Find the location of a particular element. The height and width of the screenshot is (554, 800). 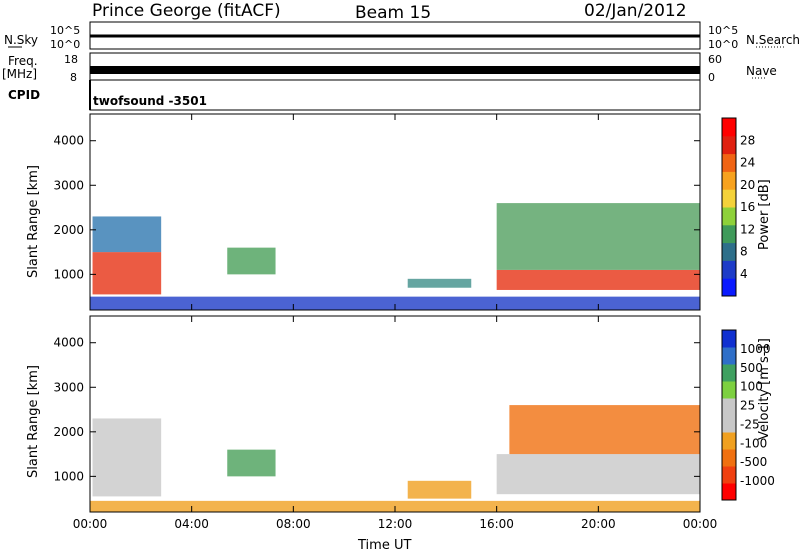

colorbar-tick-label: 500 is located at coordinates (751, 368).